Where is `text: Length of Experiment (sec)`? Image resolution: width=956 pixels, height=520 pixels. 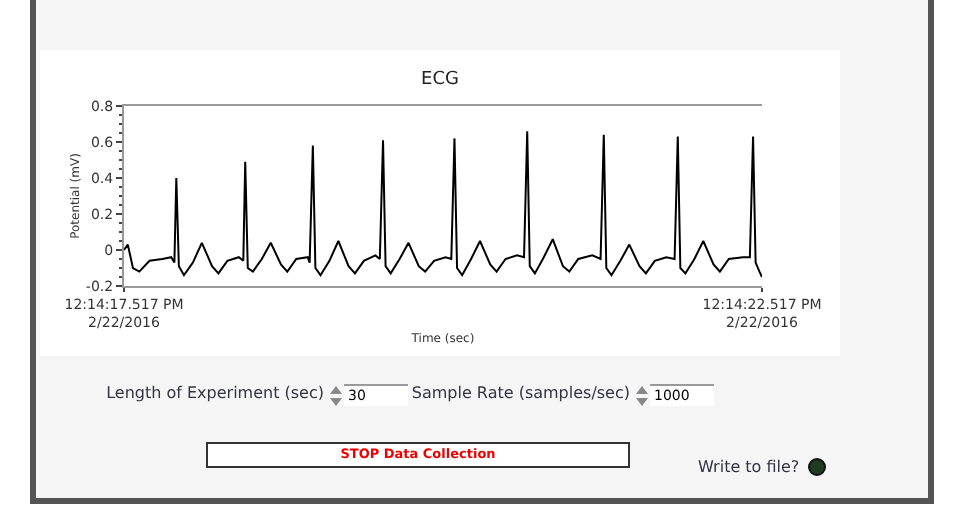
text: Length of Experiment (sec) is located at coordinates (215, 393).